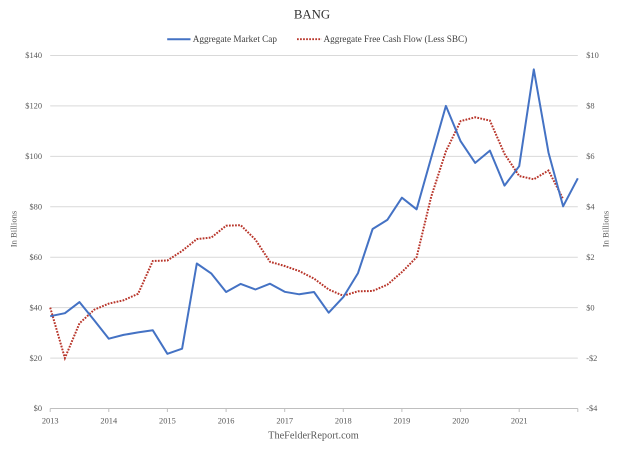 The width and height of the screenshot is (624, 456). What do you see at coordinates (519, 420) in the screenshot?
I see `svg-text: 2021` at bounding box center [519, 420].